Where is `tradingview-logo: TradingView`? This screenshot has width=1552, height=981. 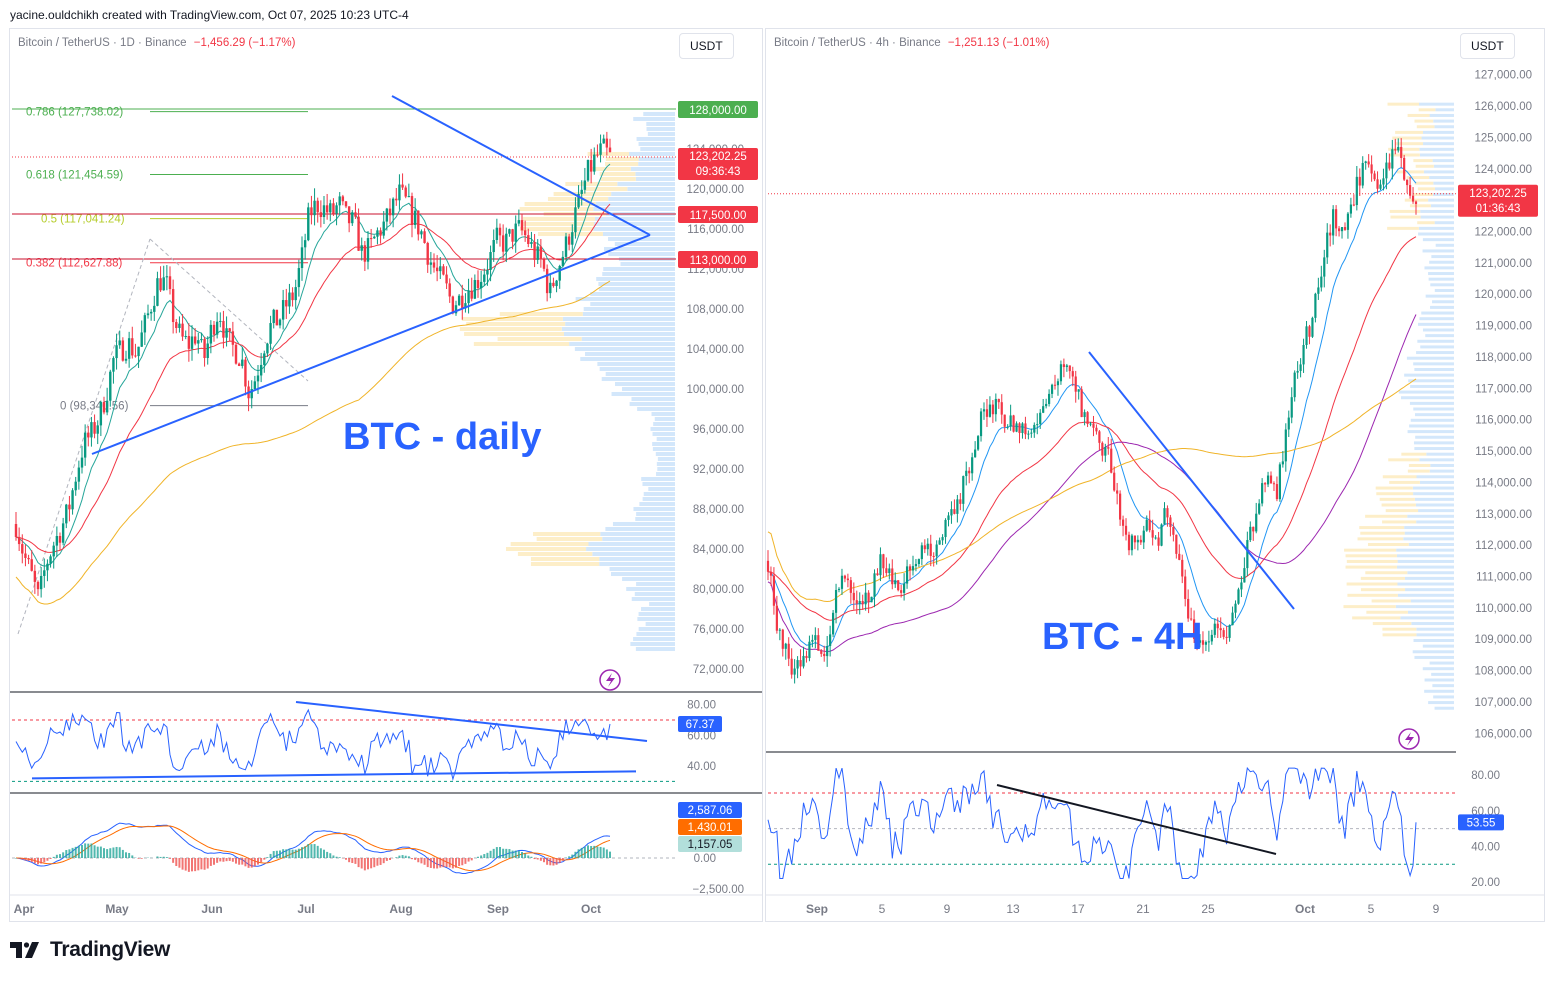 tradingview-logo: TradingView is located at coordinates (90, 950).